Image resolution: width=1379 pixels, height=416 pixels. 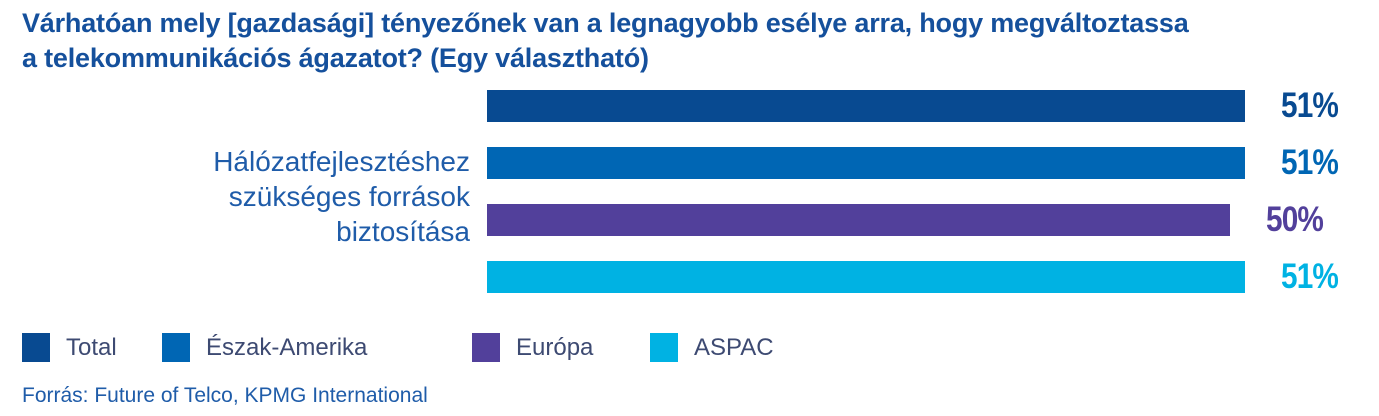 I want to click on legend-item: Total, so click(x=69, y=347).